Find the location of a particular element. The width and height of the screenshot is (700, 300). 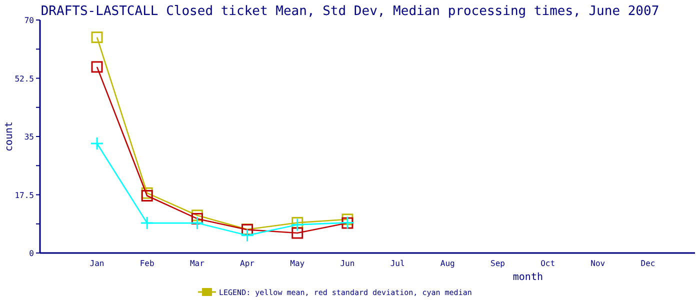

x-tick-label: May is located at coordinates (297, 263).